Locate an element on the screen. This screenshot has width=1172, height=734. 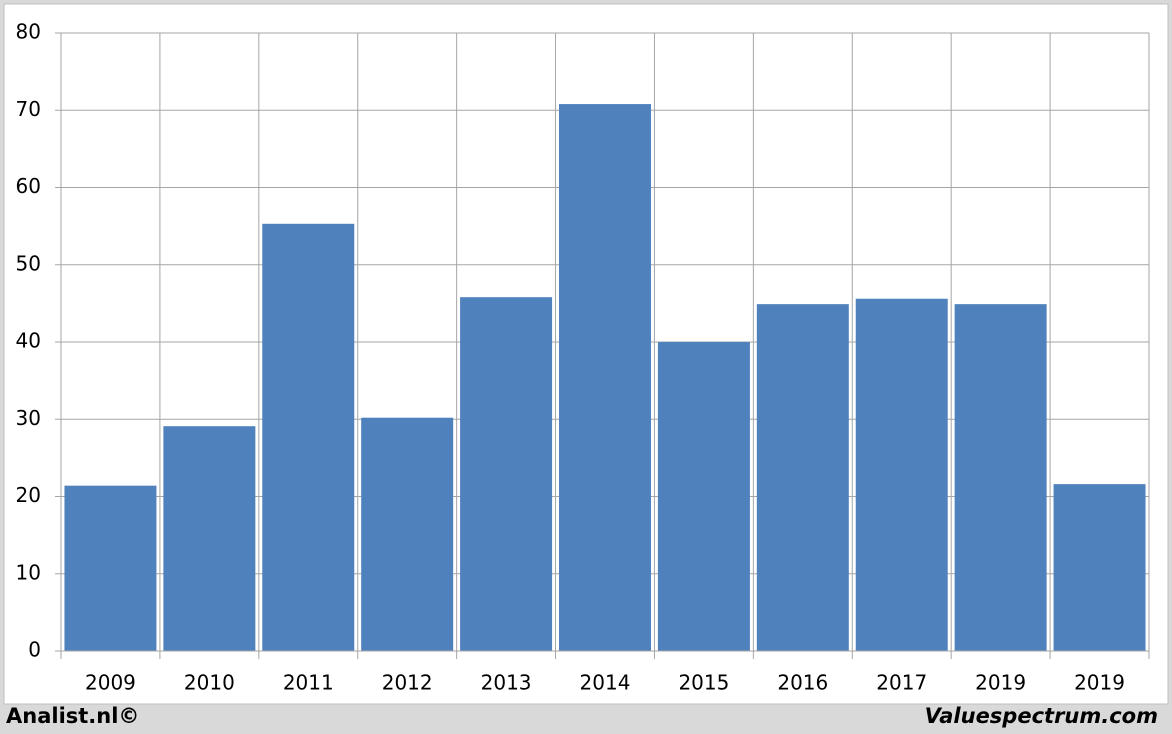
x-tick-label: 2010 is located at coordinates (209, 683).